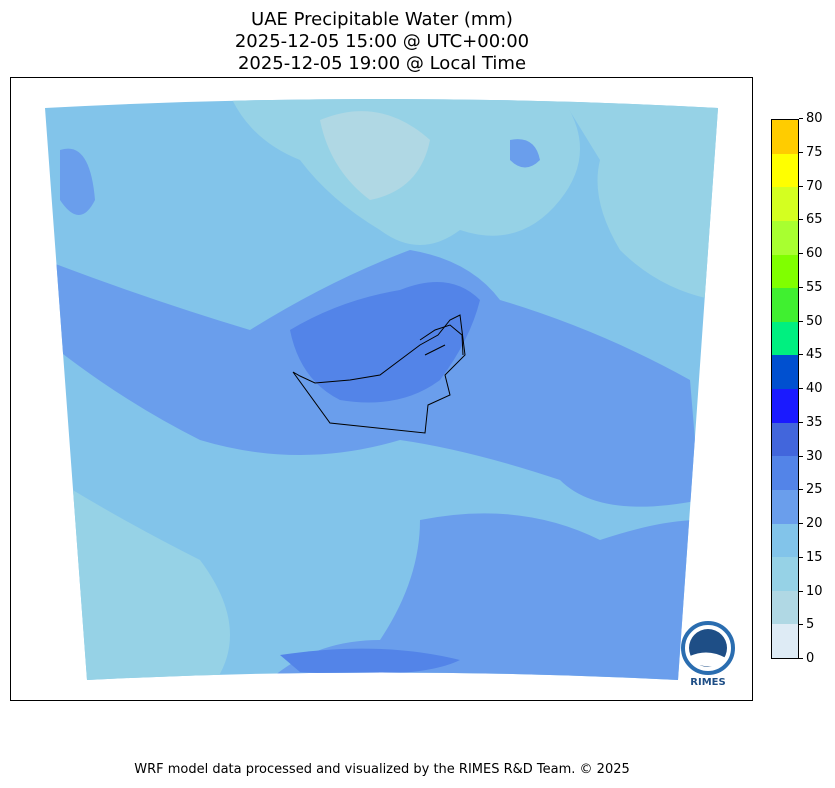  I want to click on colorbar, so click(785, 389).